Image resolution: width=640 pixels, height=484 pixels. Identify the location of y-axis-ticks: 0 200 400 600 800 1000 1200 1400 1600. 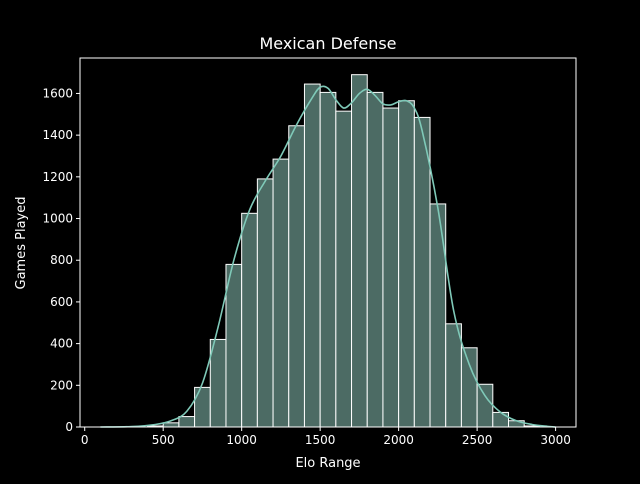
(61, 260).